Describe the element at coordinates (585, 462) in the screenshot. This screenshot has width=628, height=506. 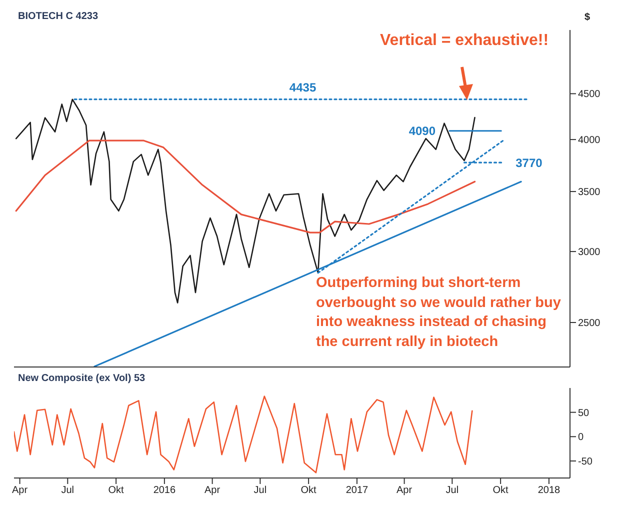
I see `y-tick-label: -50` at that location.